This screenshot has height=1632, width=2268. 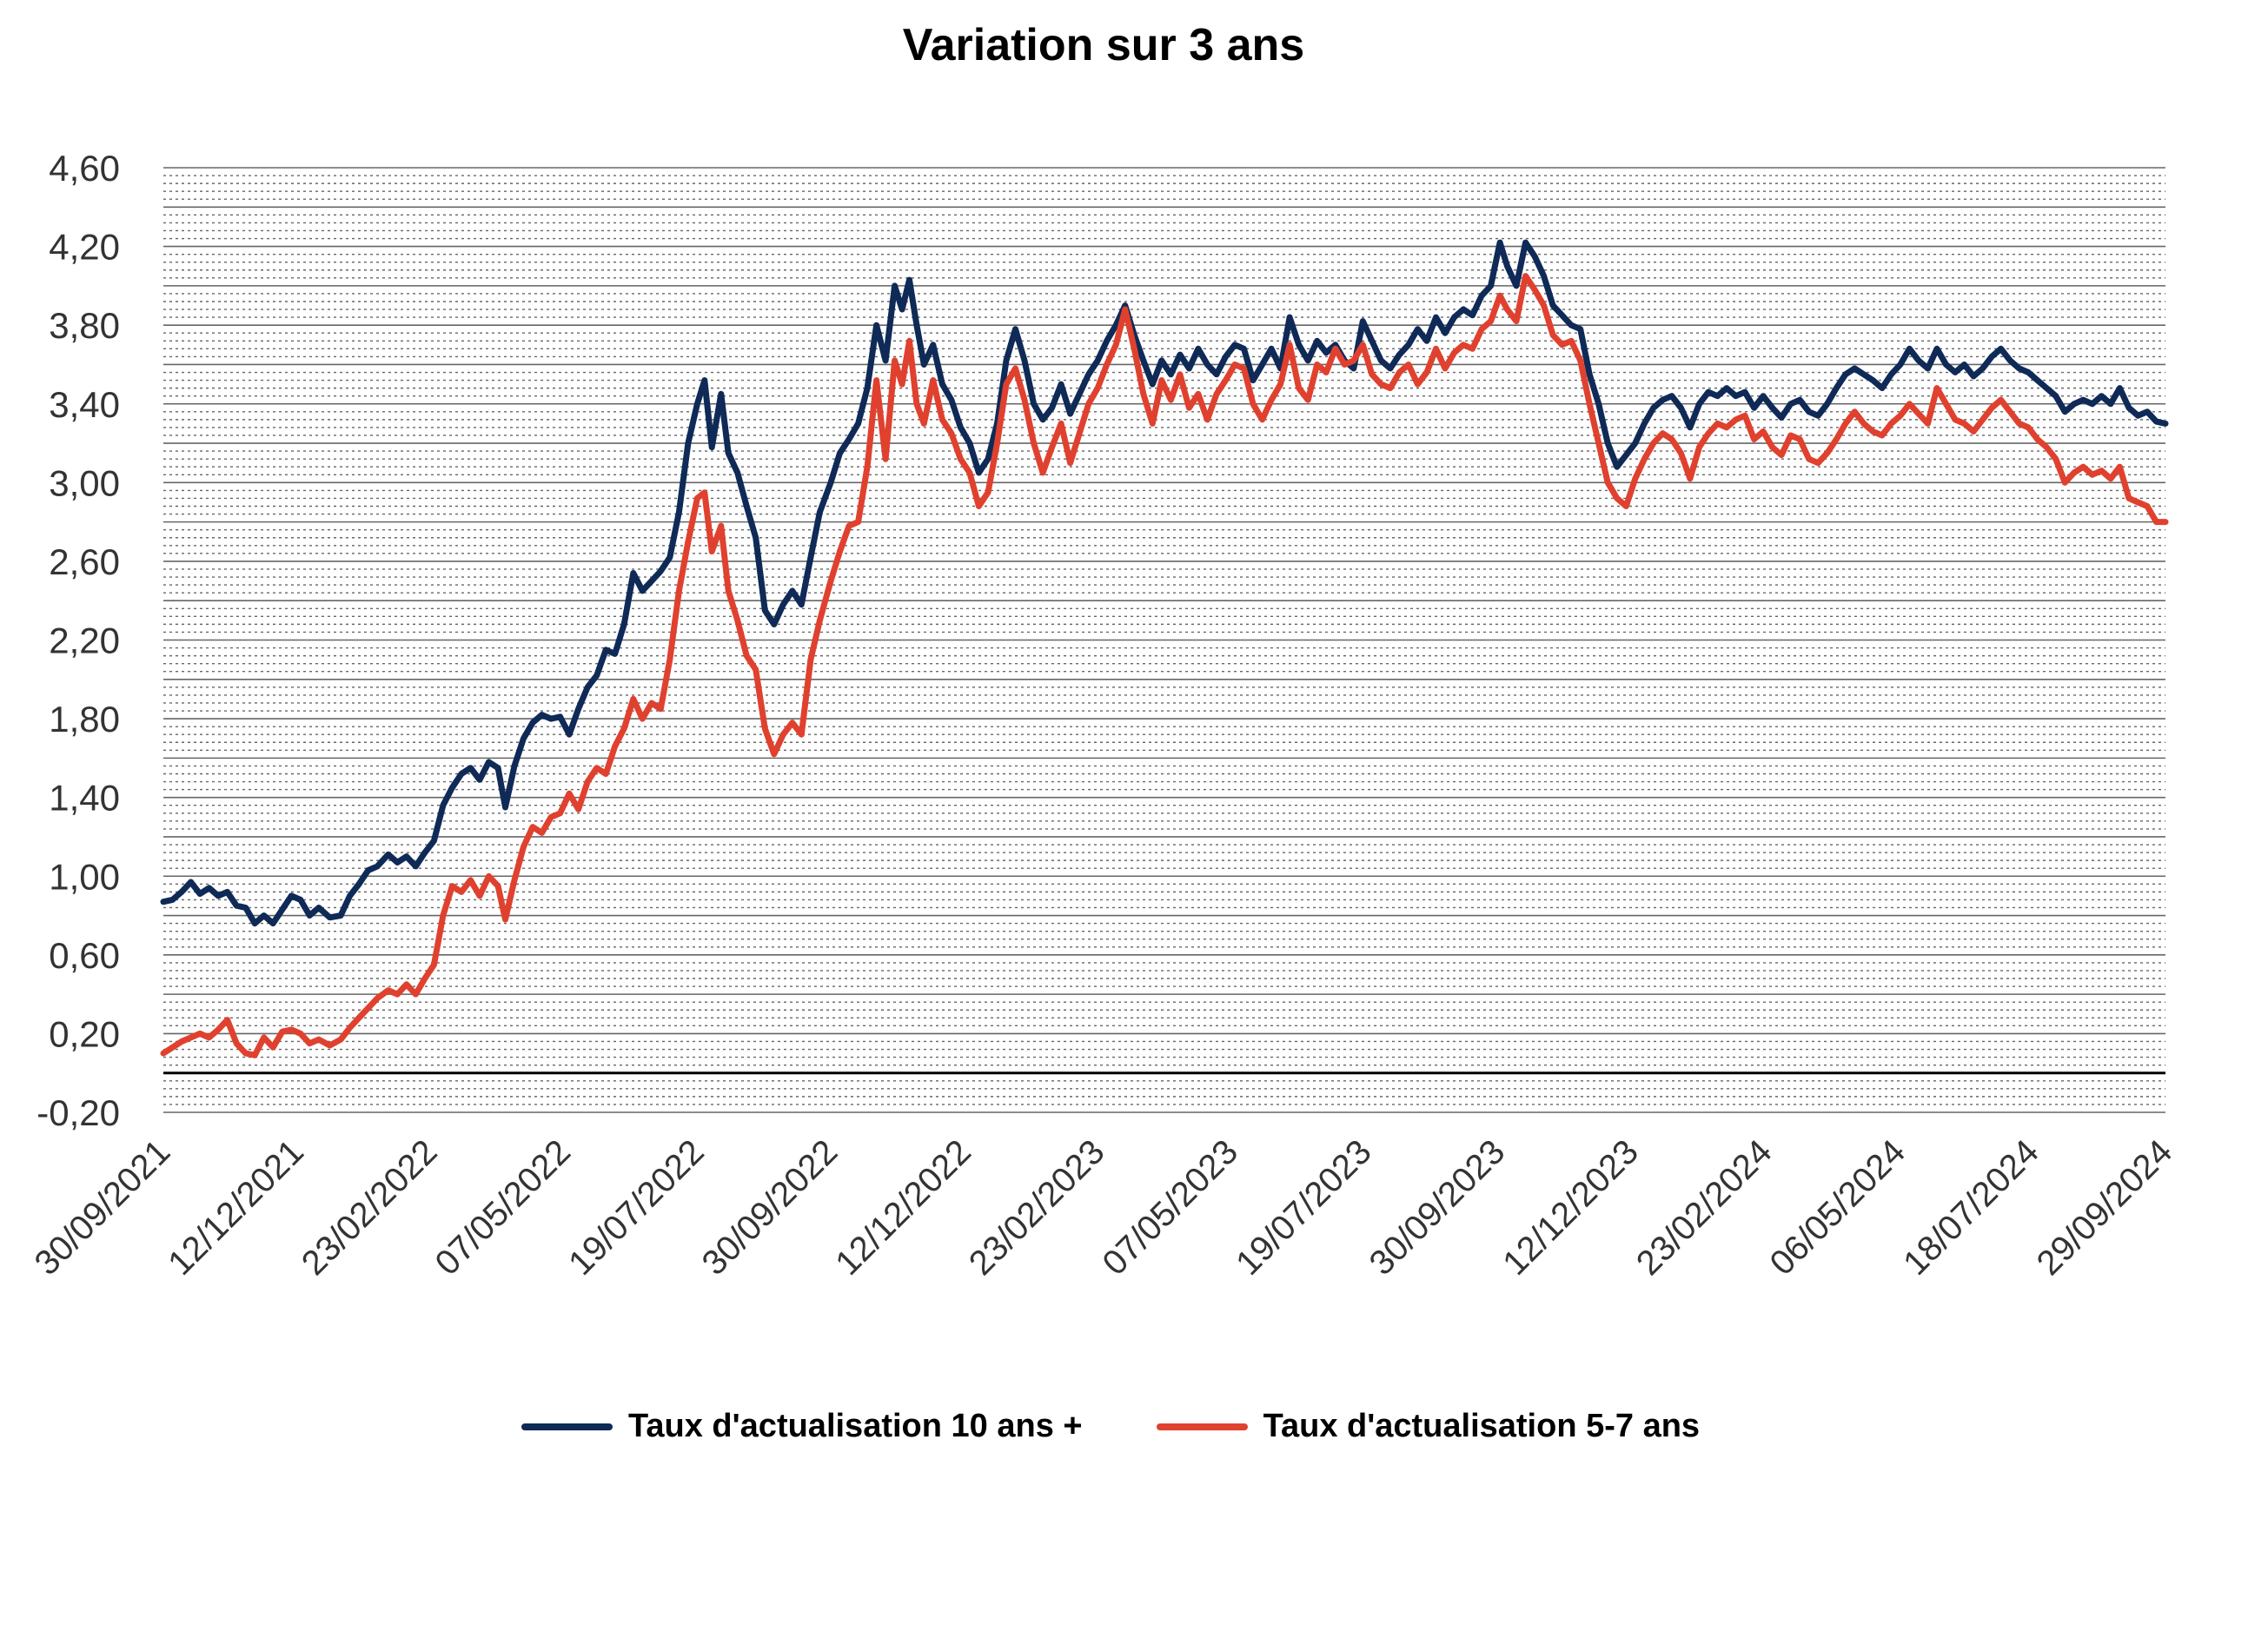 I want to click on x-tick-label: 18/07/2024, so click(x=1971, y=1207).